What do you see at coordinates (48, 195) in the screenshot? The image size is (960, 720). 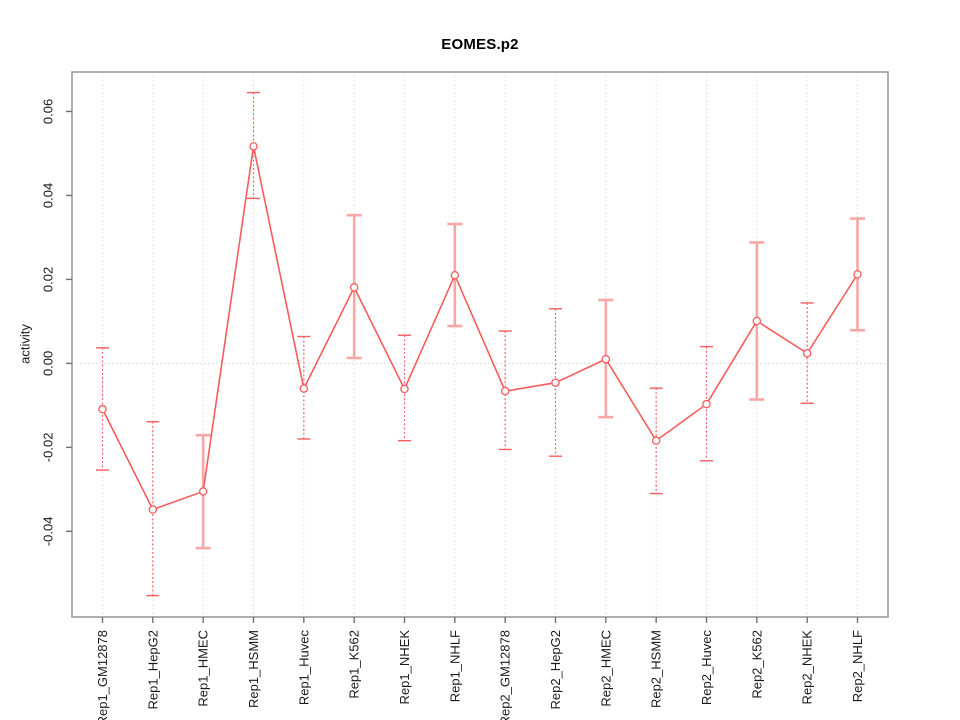 I see `y-tick-label: 0.04` at bounding box center [48, 195].